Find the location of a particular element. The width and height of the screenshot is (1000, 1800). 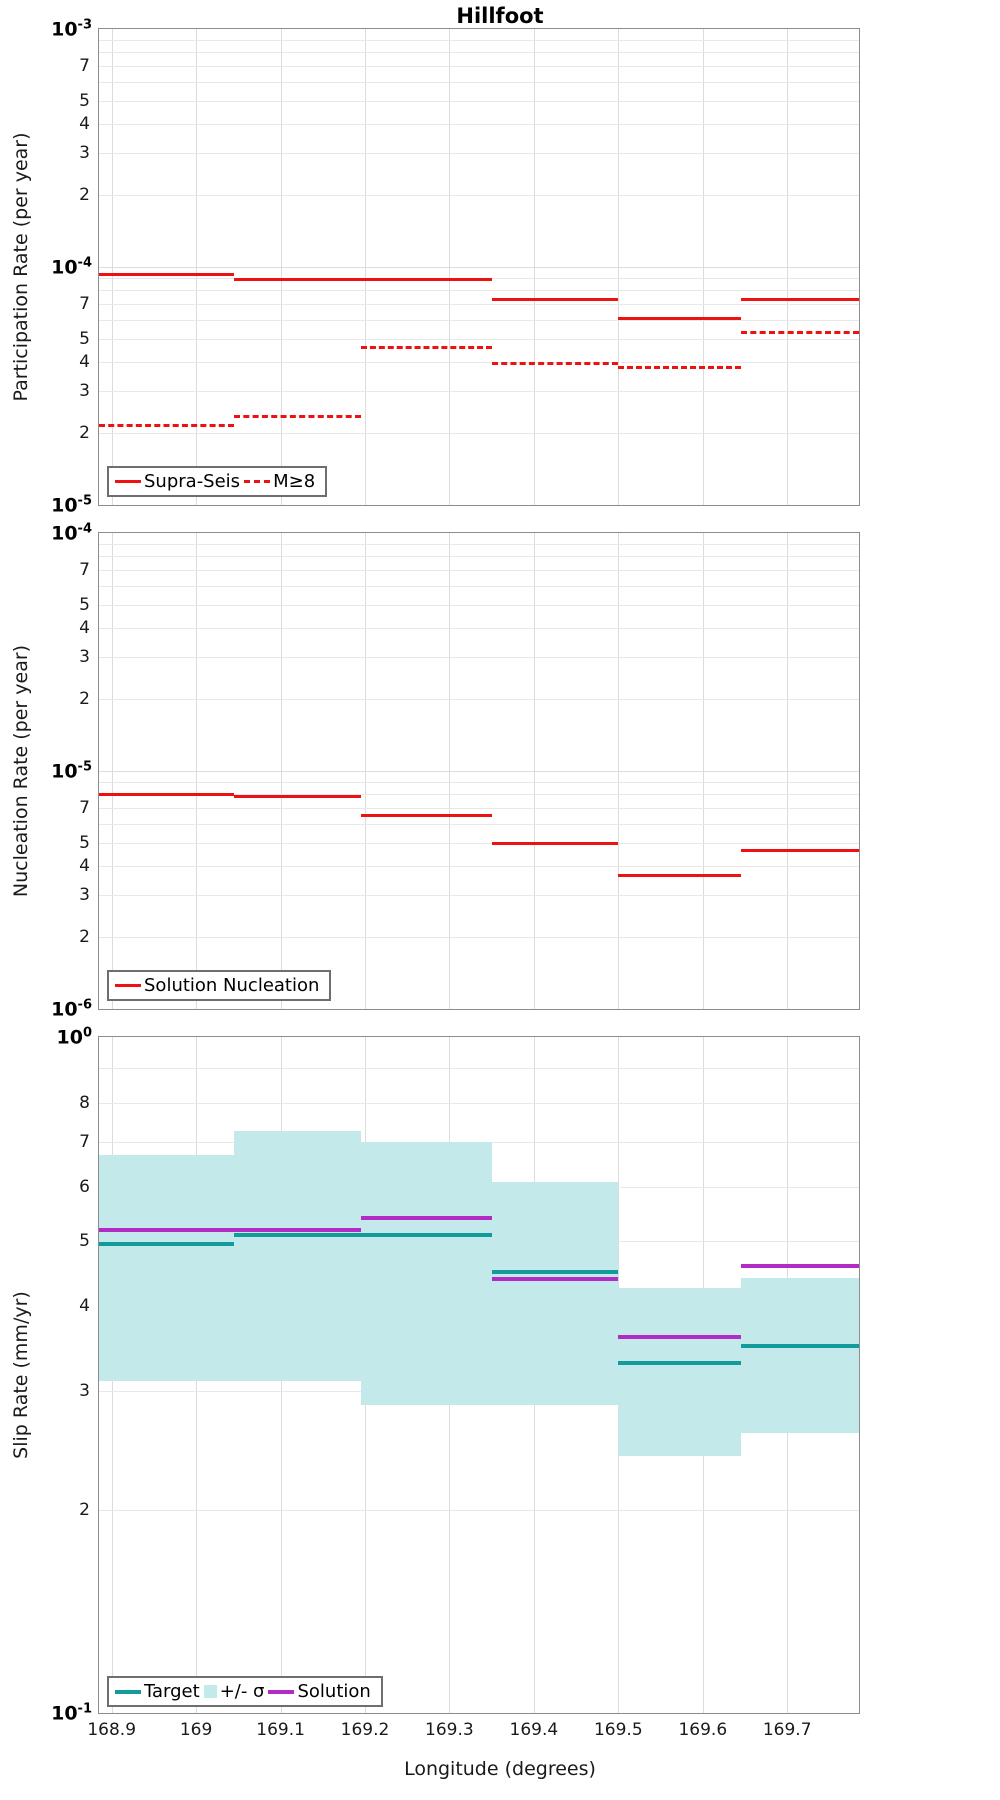

y-tick-major: 10-3 is located at coordinates (71, 29).